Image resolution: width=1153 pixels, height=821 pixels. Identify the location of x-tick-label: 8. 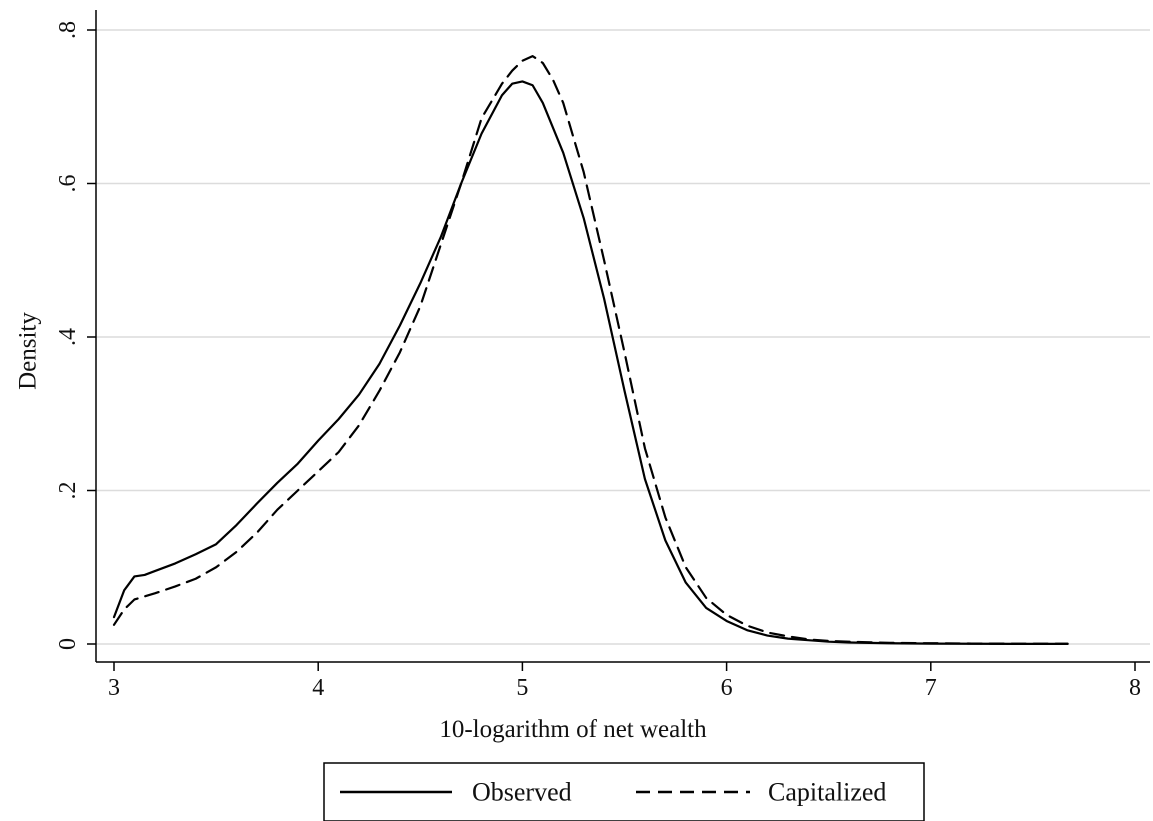
(1135, 688).